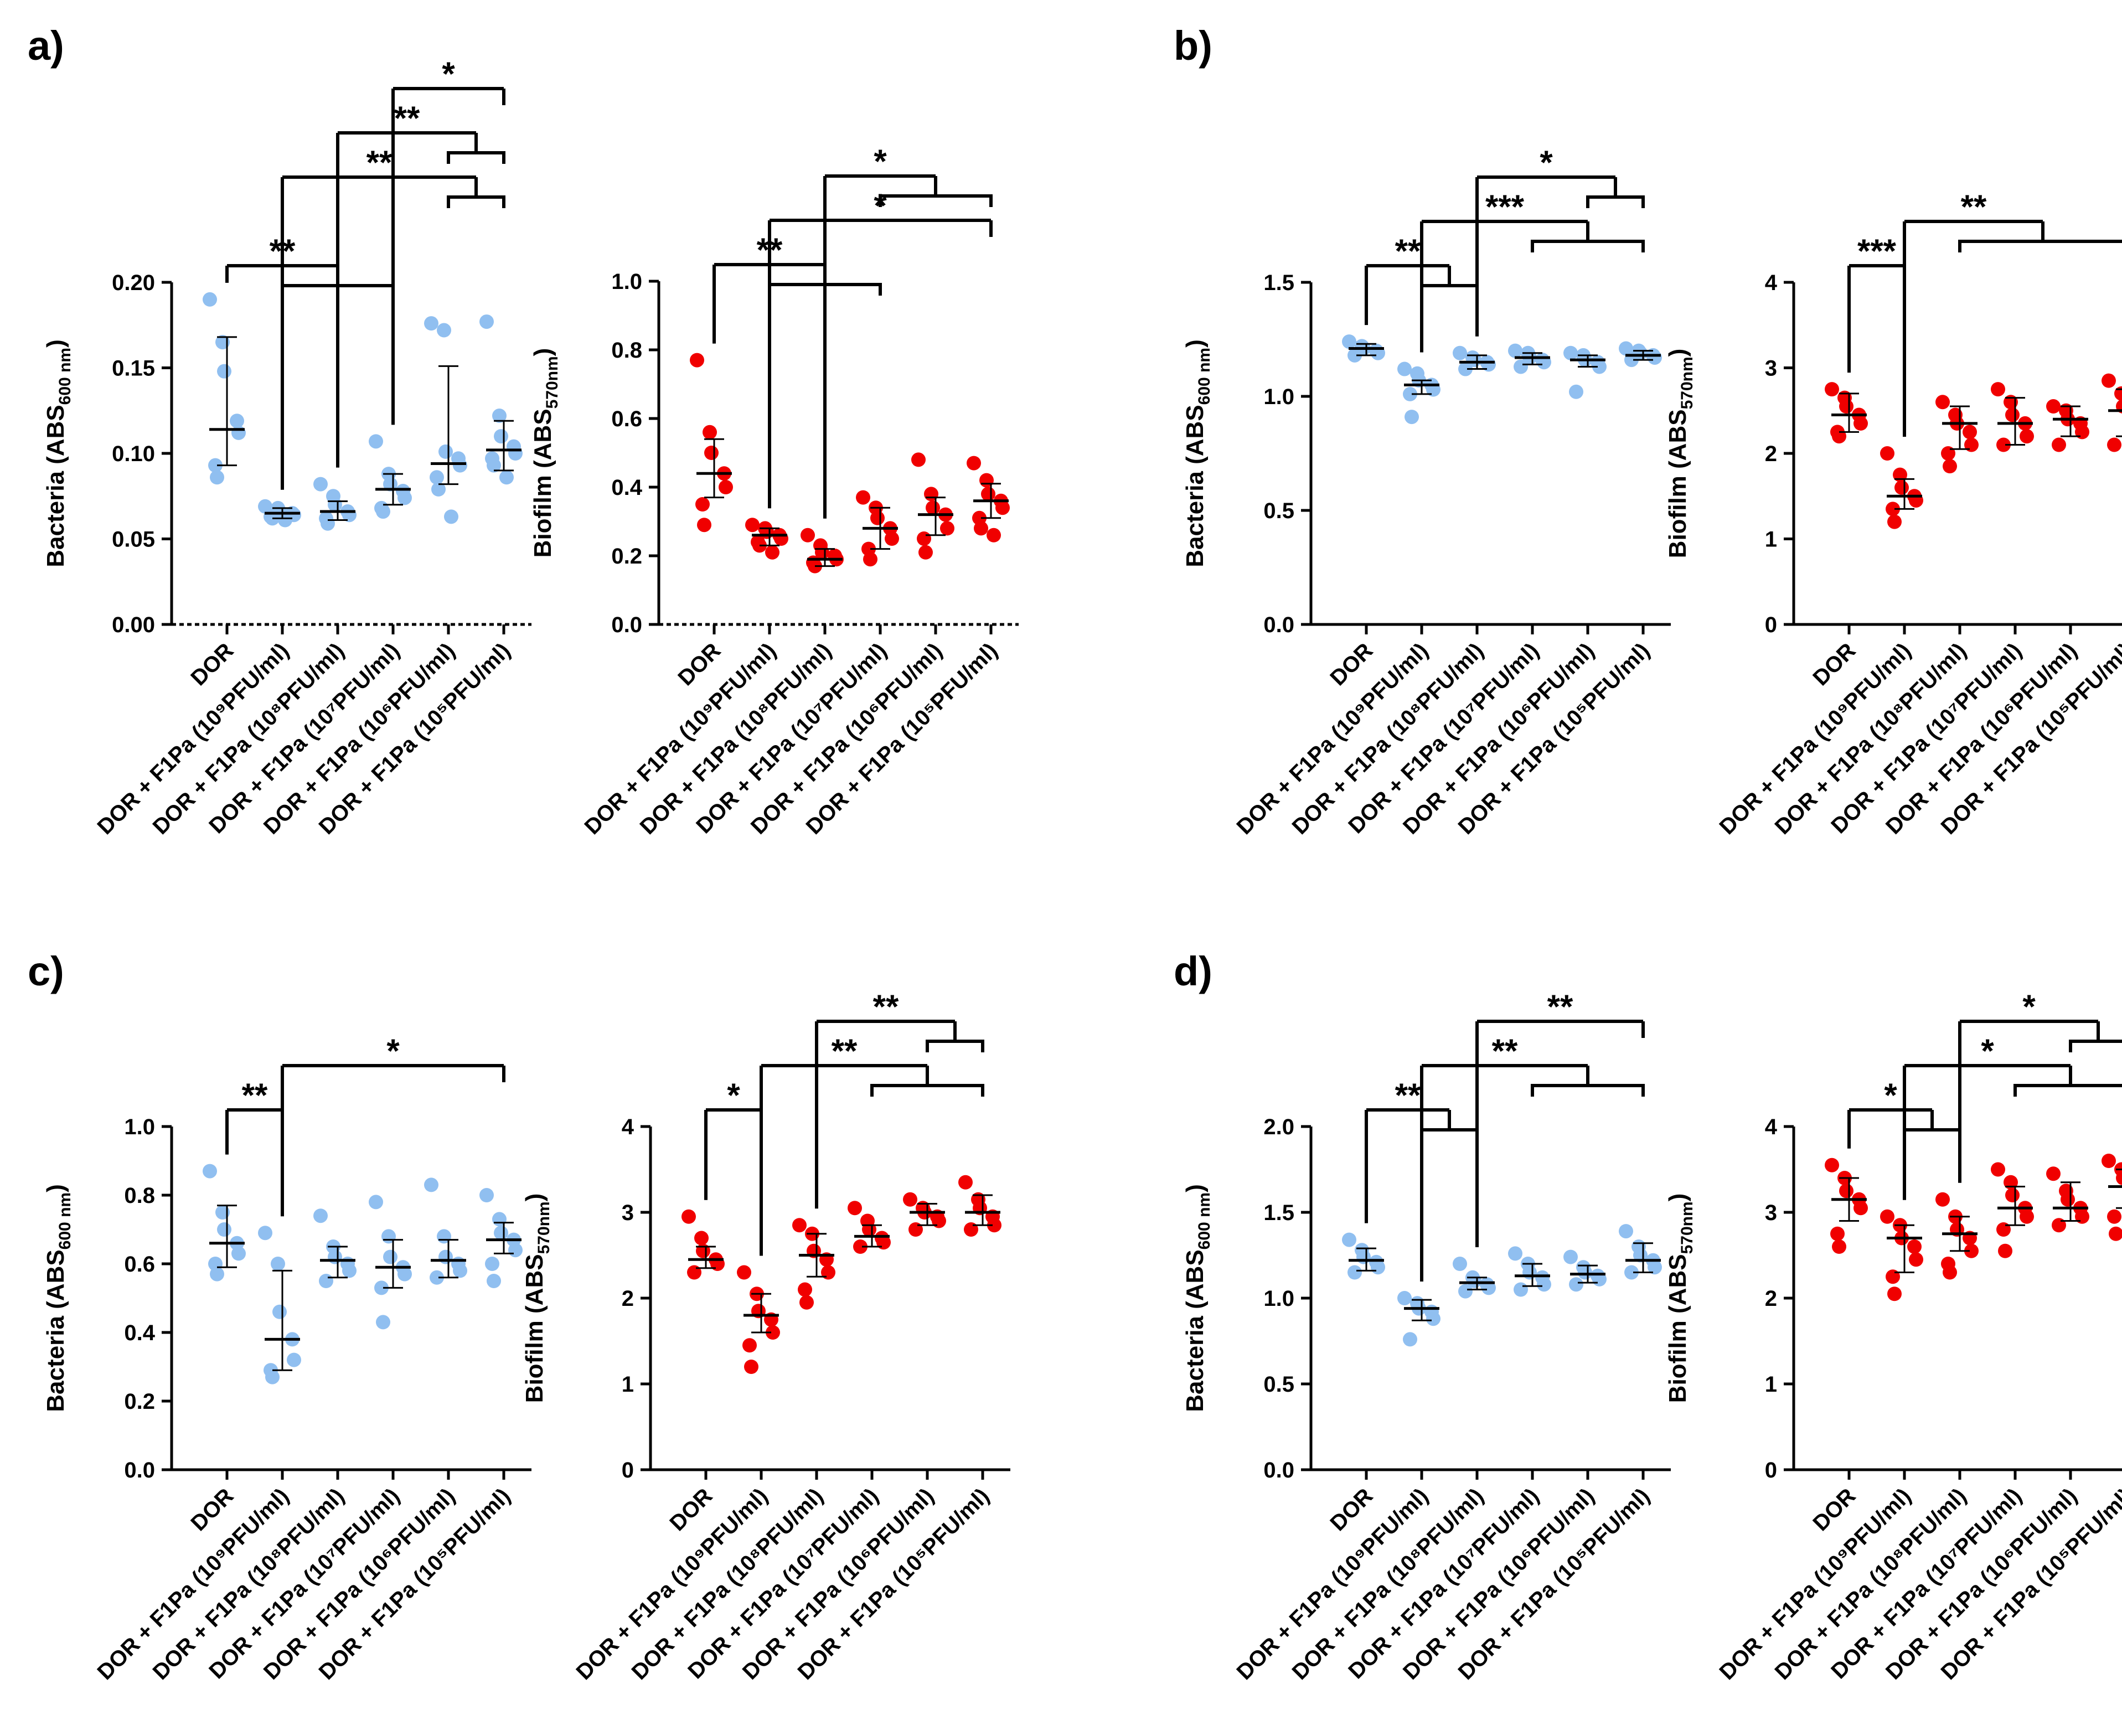 This screenshot has height=1736, width=2122. What do you see at coordinates (1771, 1298) in the screenshot?
I see `y-tick-label: 2` at bounding box center [1771, 1298].